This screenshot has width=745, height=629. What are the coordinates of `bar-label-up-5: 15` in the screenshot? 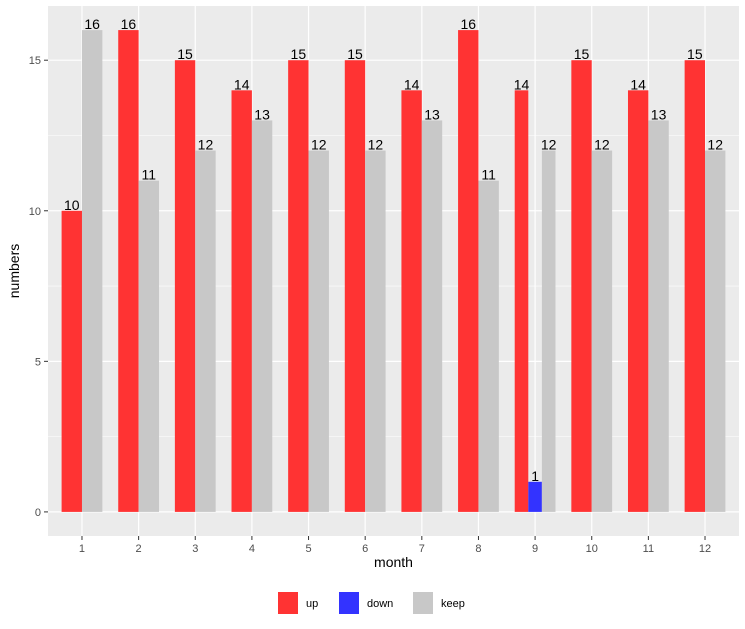 It's located at (299, 54).